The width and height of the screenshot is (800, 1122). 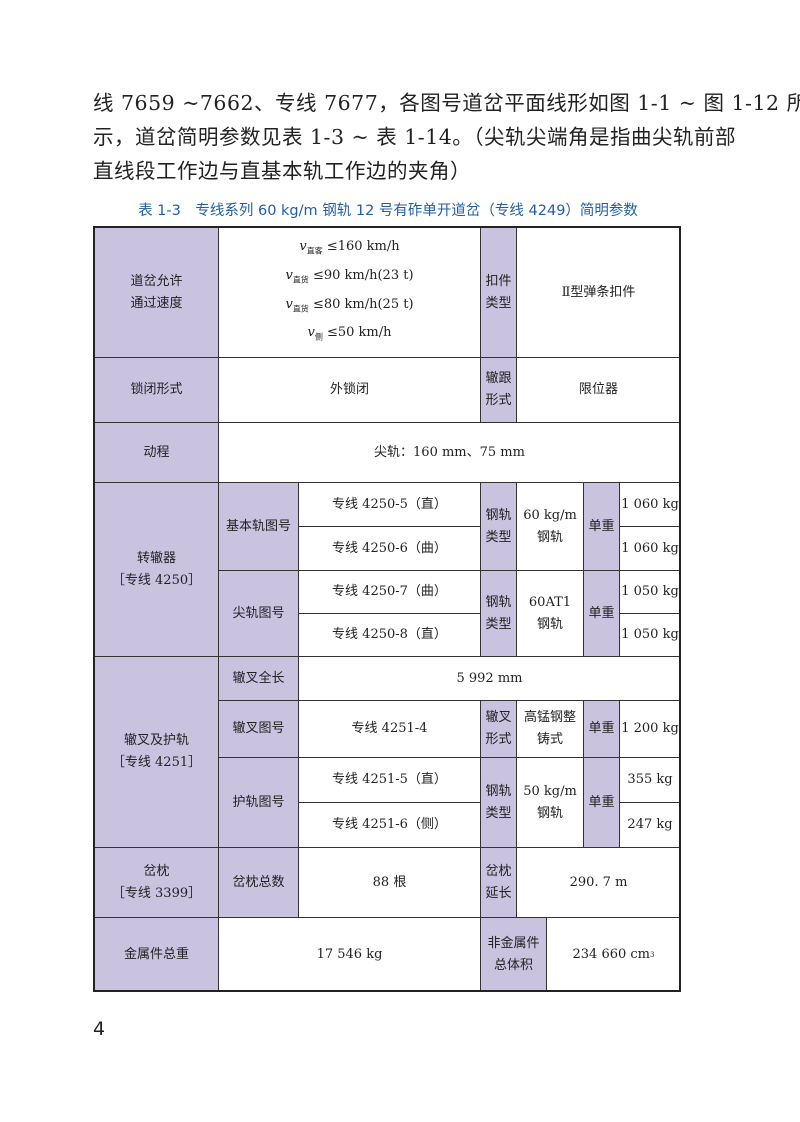 I want to click on cell-text: 高锰钢整 铸式, so click(x=549, y=728).